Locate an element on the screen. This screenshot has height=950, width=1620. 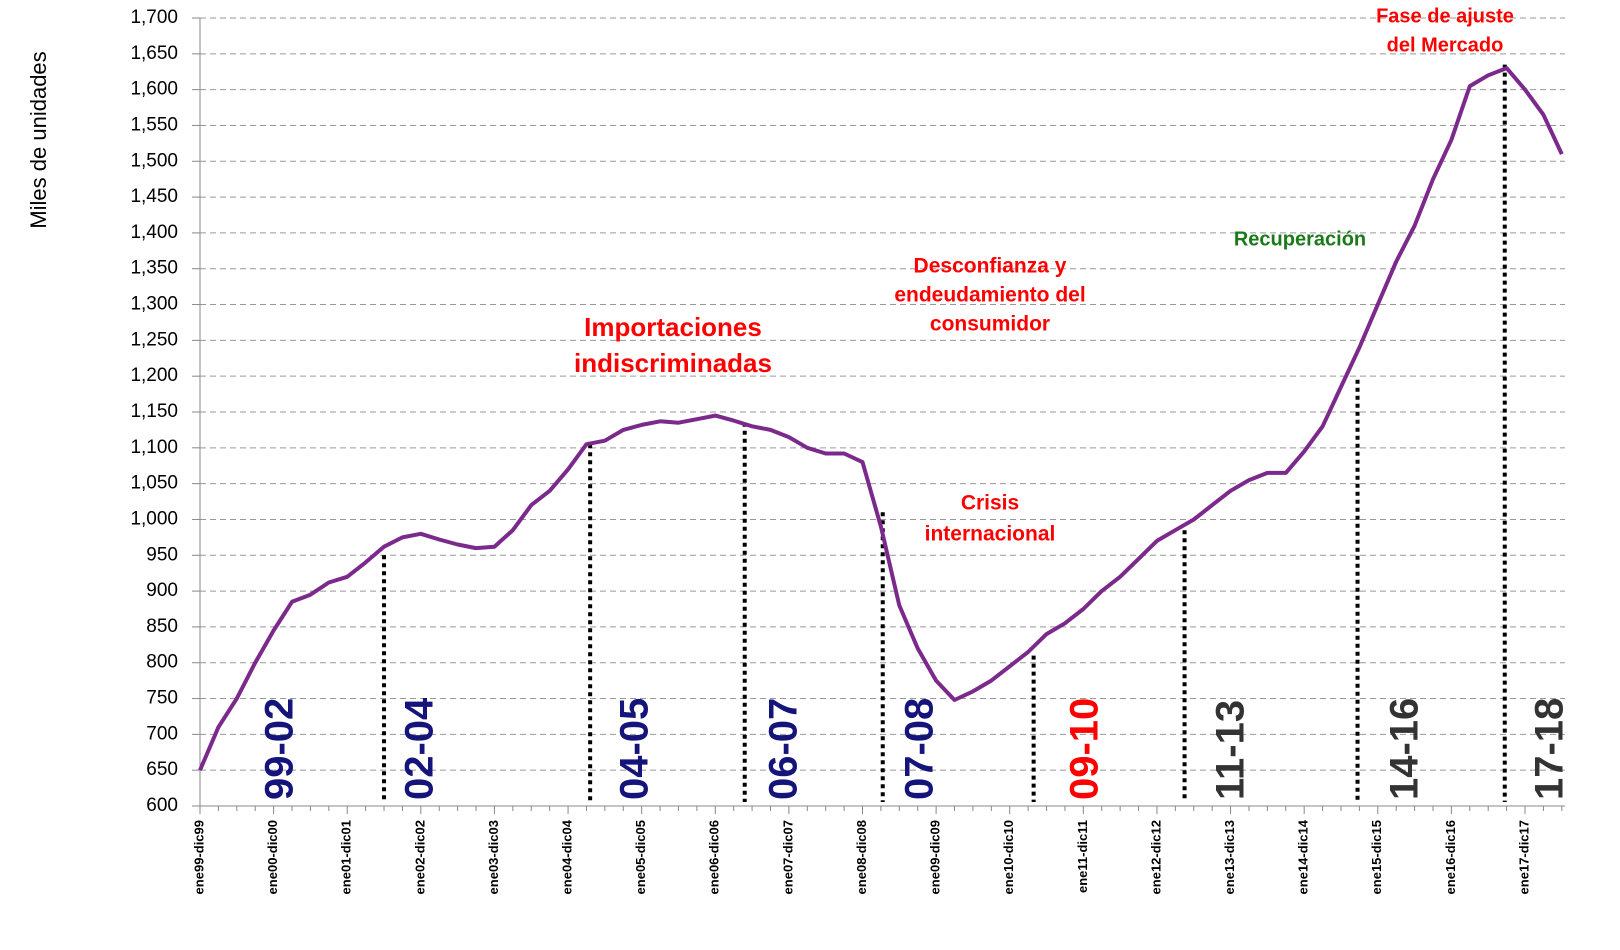
x-tick-label: ene11-dic11 is located at coordinates (1082, 856).